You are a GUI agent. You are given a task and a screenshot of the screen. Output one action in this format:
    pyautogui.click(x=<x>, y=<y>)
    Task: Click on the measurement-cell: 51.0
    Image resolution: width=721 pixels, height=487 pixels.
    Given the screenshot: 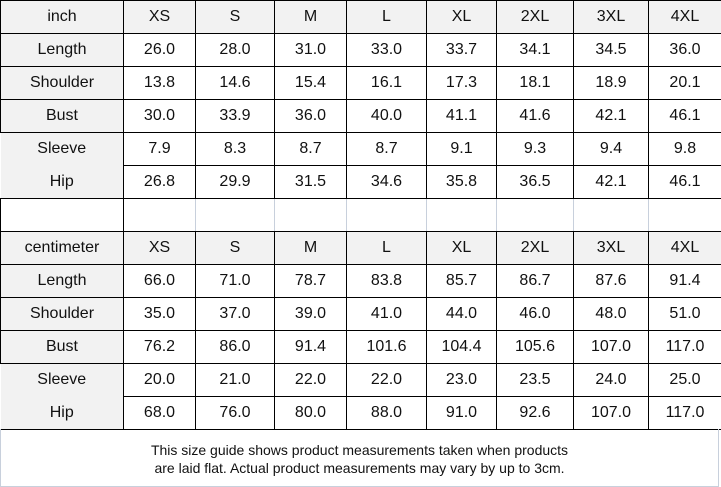 What is the action you would take?
    pyautogui.click(x=684, y=314)
    